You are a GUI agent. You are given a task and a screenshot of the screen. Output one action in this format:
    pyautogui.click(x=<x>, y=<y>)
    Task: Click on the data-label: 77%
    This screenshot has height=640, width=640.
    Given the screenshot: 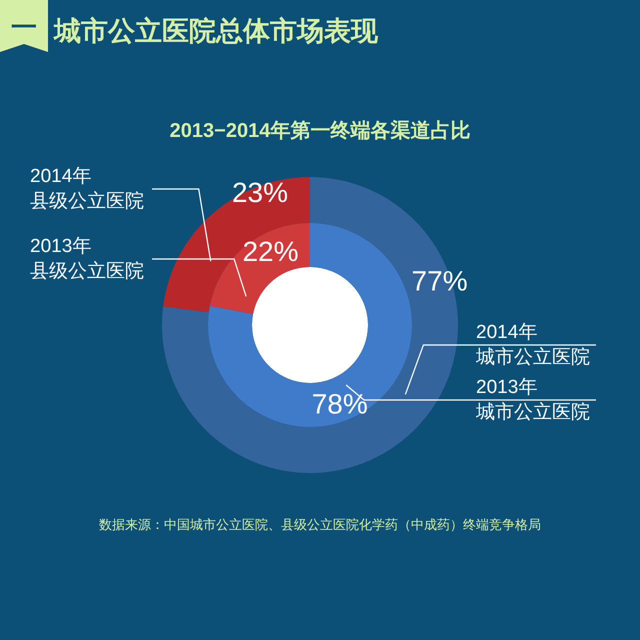 What is the action you would take?
    pyautogui.click(x=440, y=281)
    